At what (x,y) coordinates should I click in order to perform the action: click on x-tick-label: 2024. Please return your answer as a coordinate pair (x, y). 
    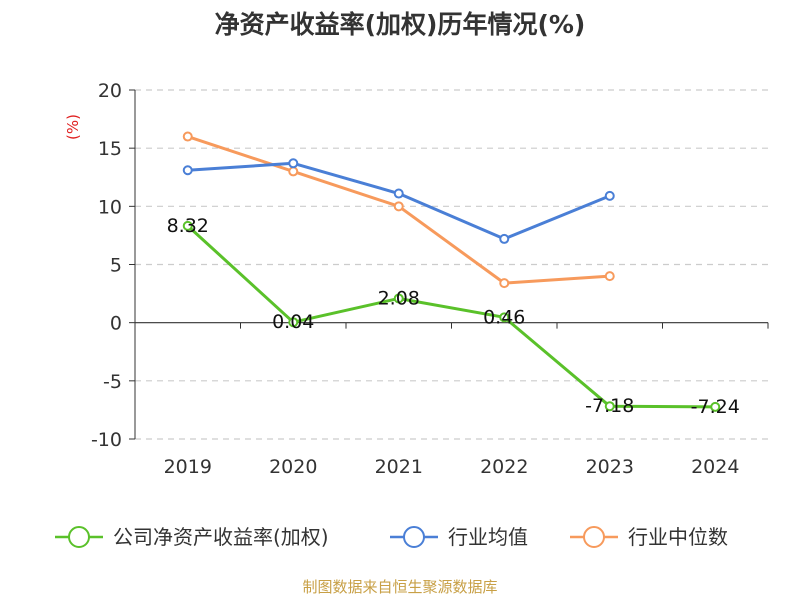
    Looking at the image, I should click on (715, 467).